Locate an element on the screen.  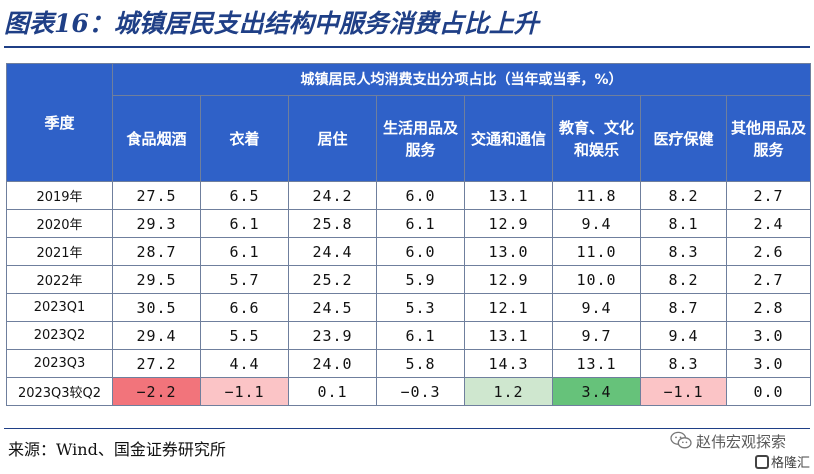
watermark-logo-text: 格隆汇 is located at coordinates (790, 463).